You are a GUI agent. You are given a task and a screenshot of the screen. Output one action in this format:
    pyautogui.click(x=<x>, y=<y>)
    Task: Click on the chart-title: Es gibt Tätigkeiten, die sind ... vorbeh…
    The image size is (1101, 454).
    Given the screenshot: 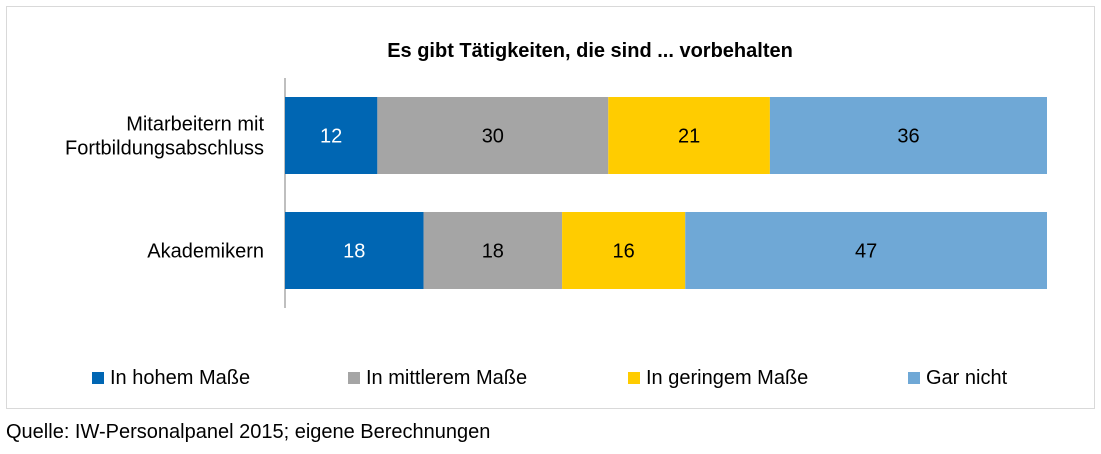 What is the action you would take?
    pyautogui.click(x=590, y=51)
    